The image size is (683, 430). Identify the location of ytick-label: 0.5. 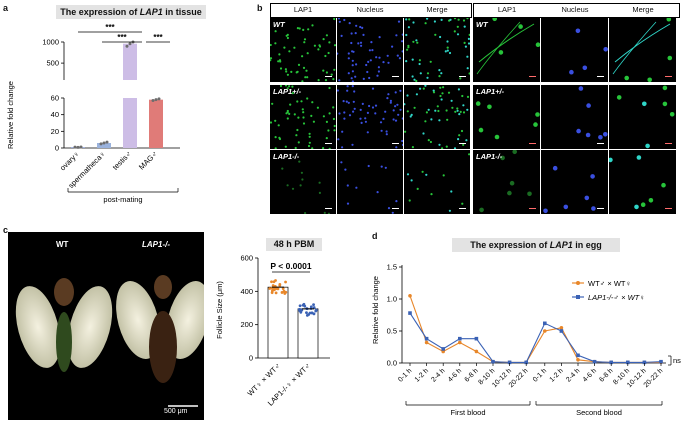
(392, 331).